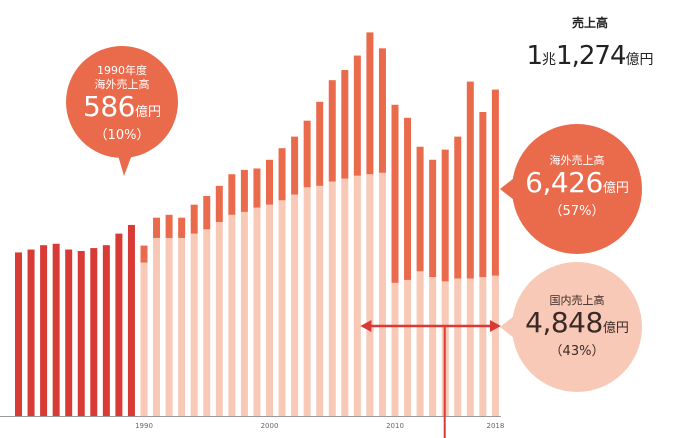 The image size is (673, 438). What do you see at coordinates (122, 106) in the screenshot?
I see `bubble-1990-value: 586億円` at bounding box center [122, 106].